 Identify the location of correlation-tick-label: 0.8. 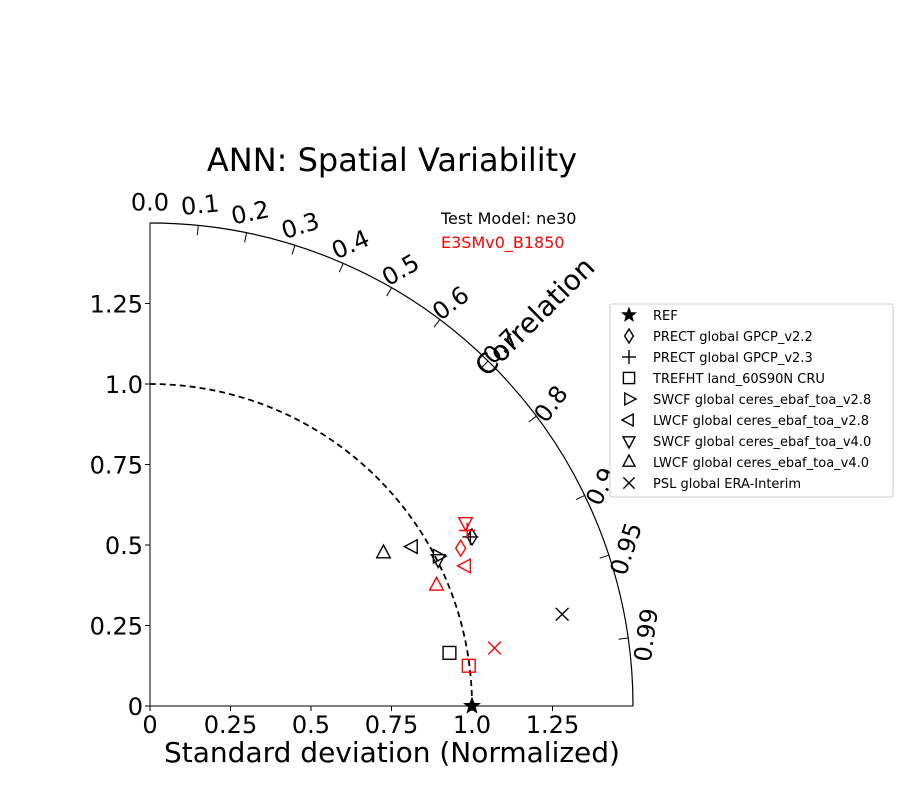
(550, 403).